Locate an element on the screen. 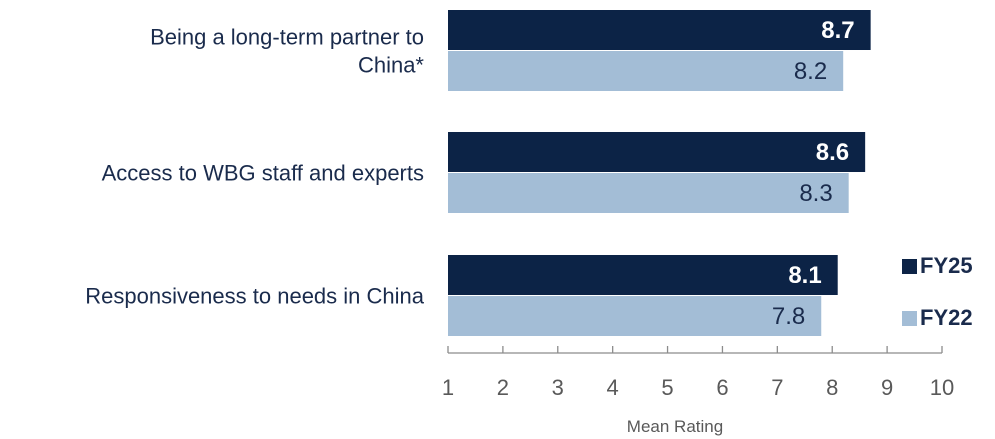 The height and width of the screenshot is (439, 995). x-axis: 1 2 3 4 5 6 7 8 9 10 Mean Rating is located at coordinates (698, 391).